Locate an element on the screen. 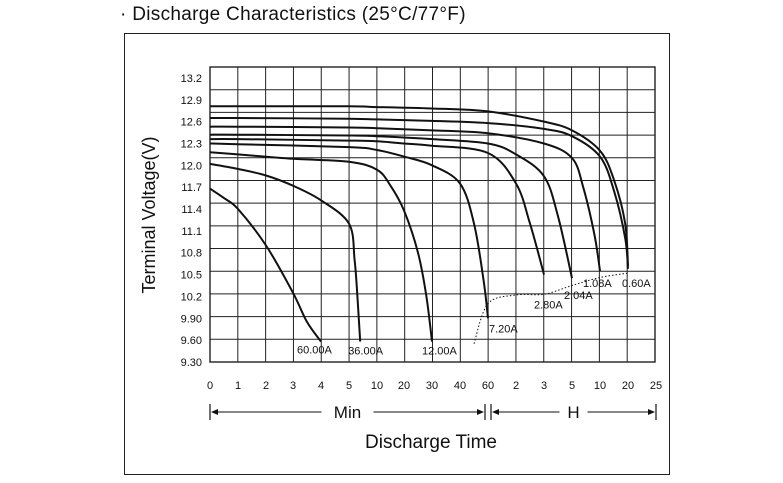 The width and height of the screenshot is (783, 483). y-tick-label: 11.1 is located at coordinates (191, 232).